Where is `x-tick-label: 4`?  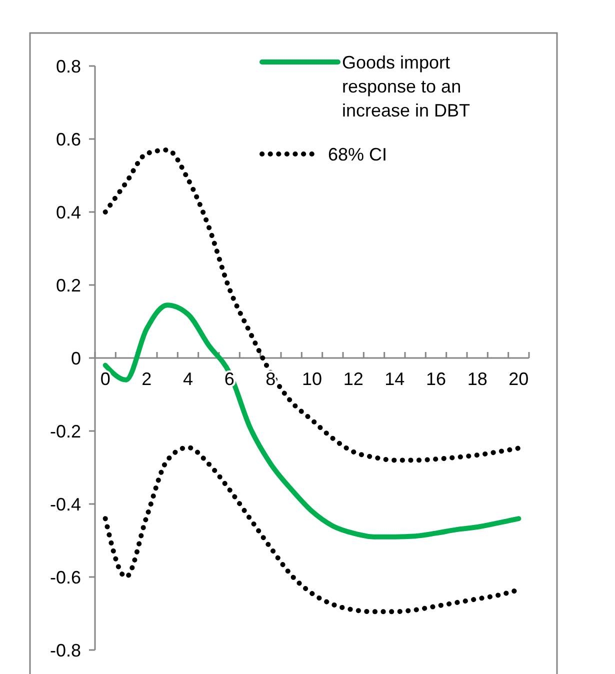 x-tick-label: 4 is located at coordinates (188, 379).